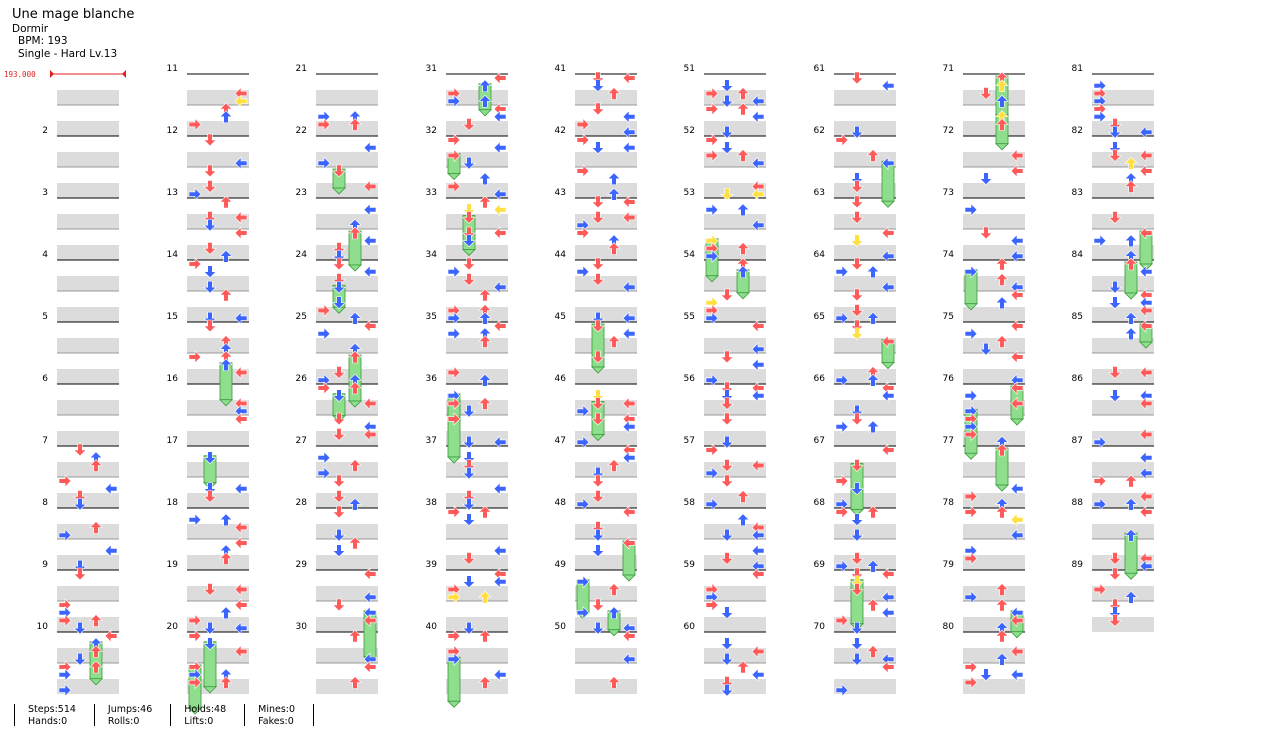 The height and width of the screenshot is (738, 1280). What do you see at coordinates (948, 193) in the screenshot?
I see `measure-number: 73` at bounding box center [948, 193].